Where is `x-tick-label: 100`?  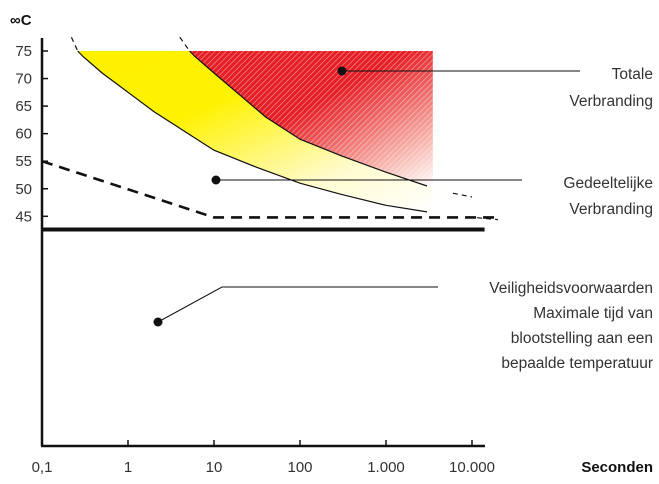 x-tick-label: 100 is located at coordinates (299, 467).